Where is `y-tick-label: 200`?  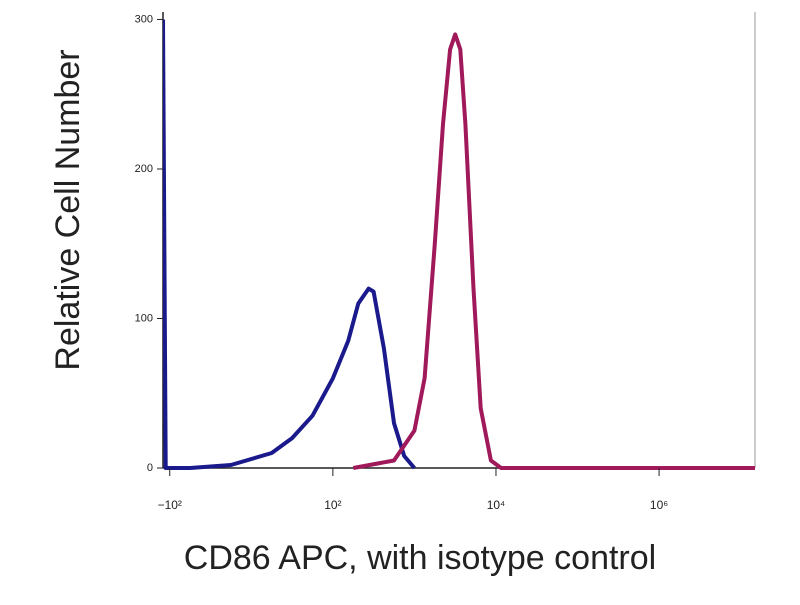
y-tick-label: 200 is located at coordinates (144, 169).